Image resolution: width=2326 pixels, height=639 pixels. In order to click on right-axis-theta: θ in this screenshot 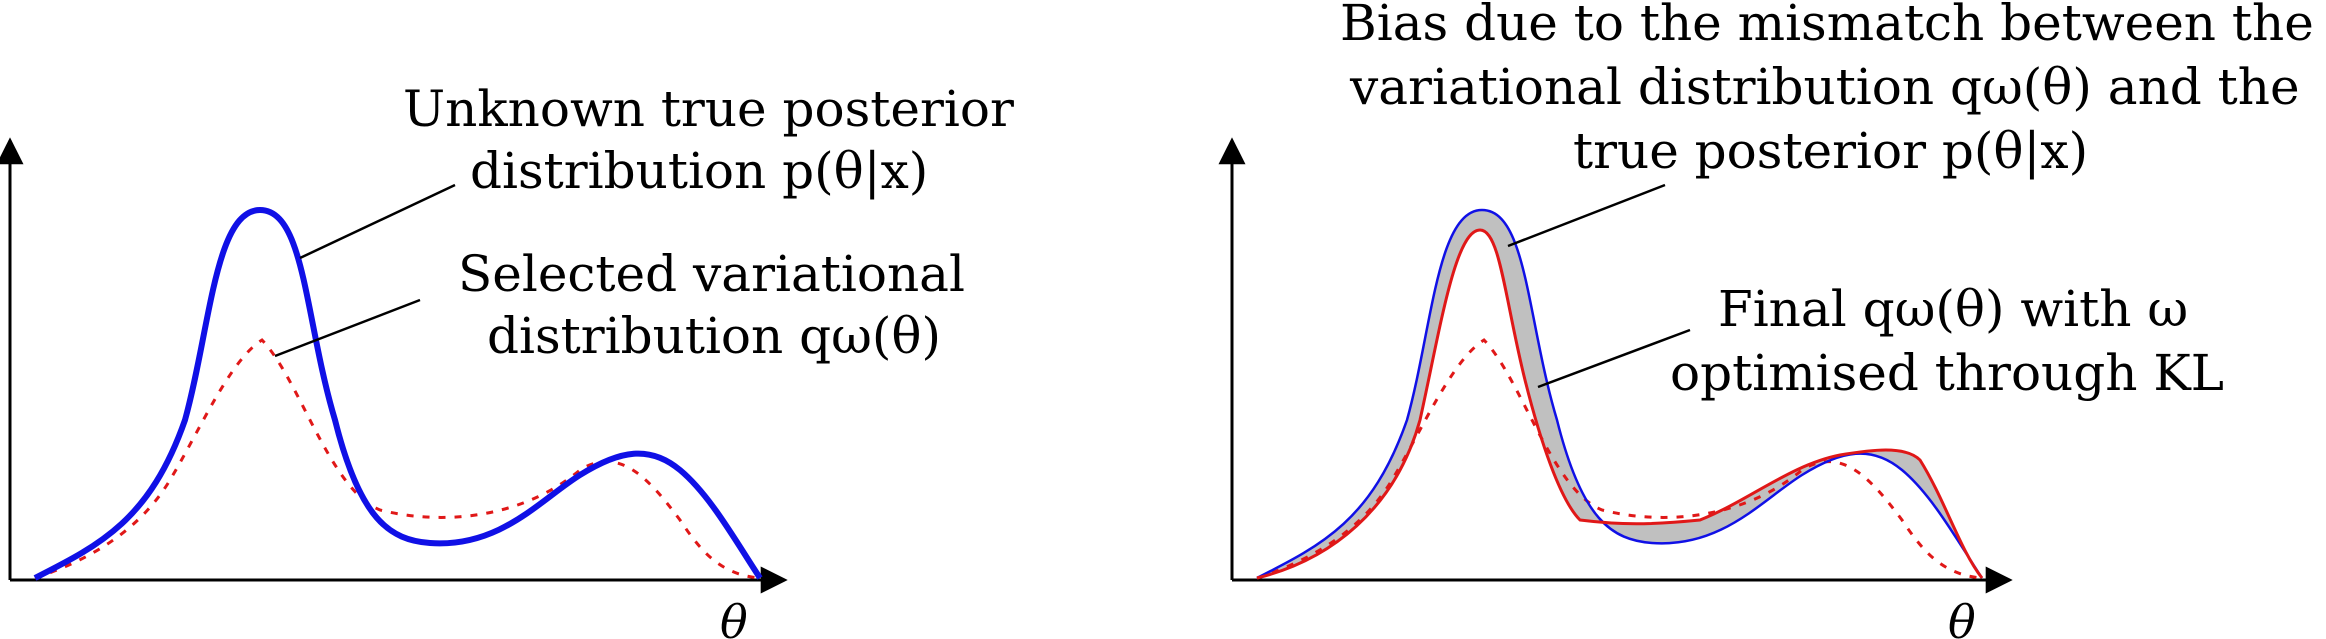, I will do `click(1962, 617)`.